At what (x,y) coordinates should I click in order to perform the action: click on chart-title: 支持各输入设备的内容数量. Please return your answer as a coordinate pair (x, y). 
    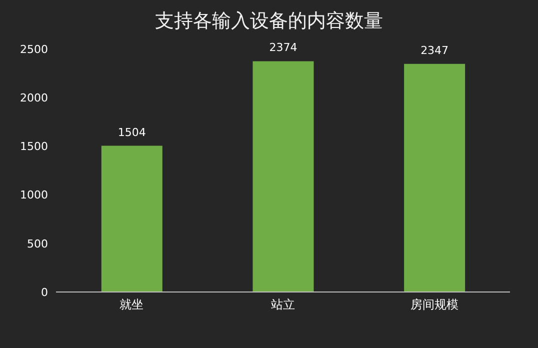
    Looking at the image, I should click on (269, 21).